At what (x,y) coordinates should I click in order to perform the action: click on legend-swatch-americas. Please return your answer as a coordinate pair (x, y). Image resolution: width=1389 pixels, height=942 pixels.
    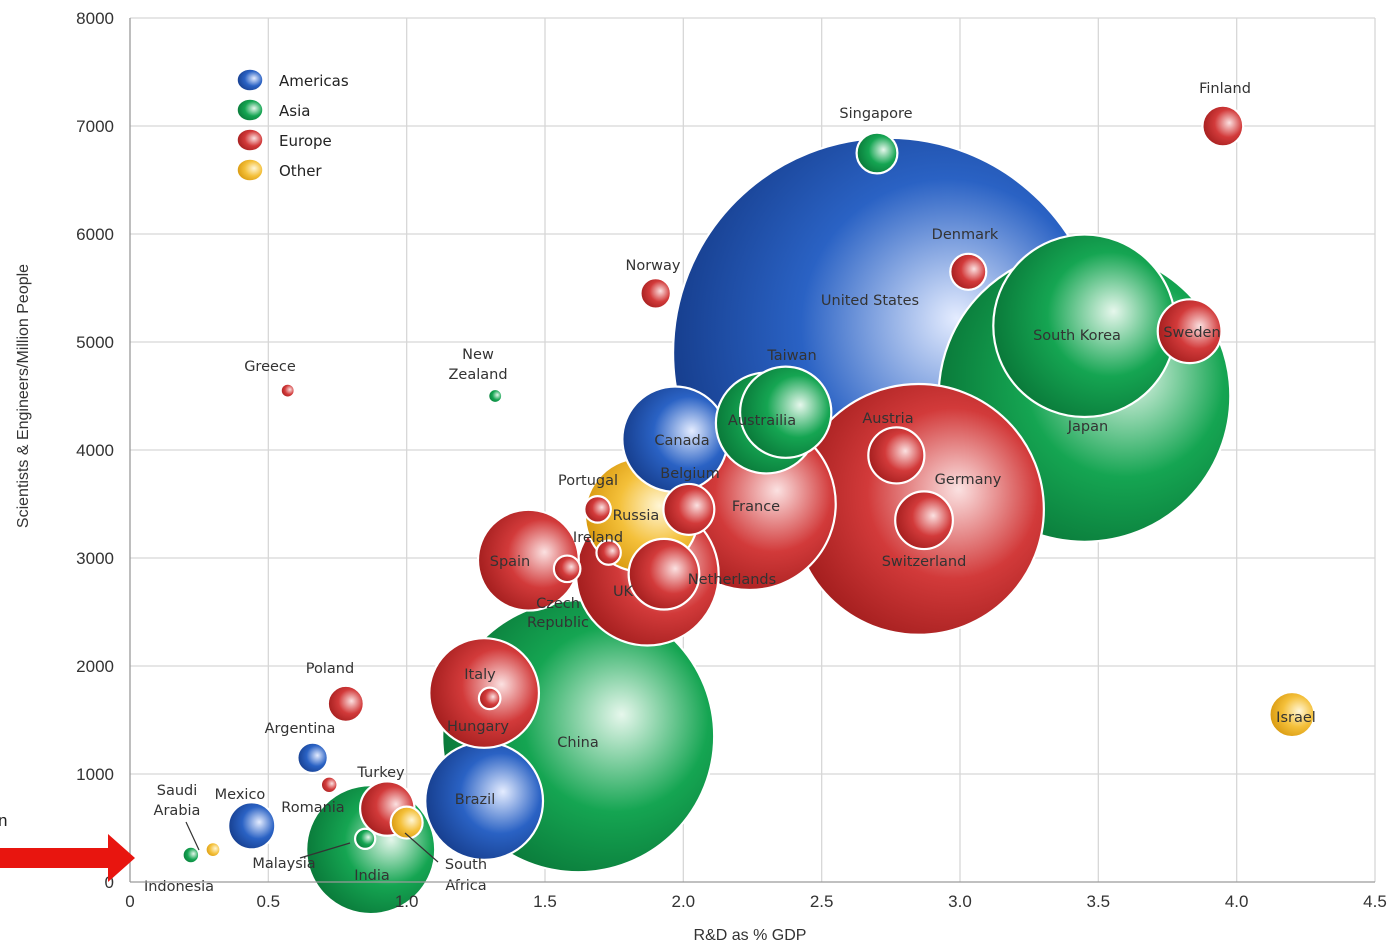
    Looking at the image, I should click on (250, 80).